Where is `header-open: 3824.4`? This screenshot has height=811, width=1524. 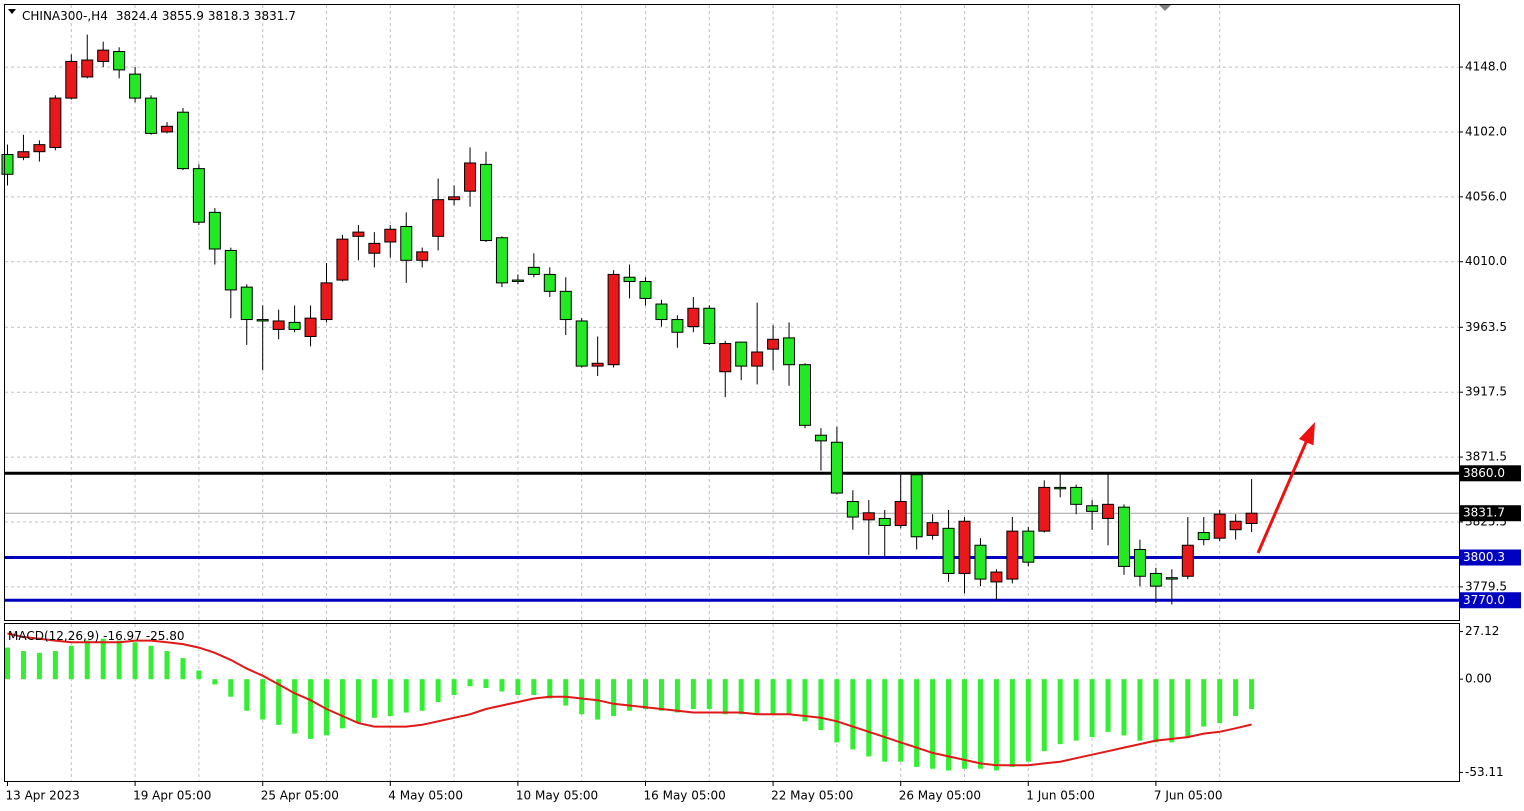 header-open: 3824.4 is located at coordinates (137, 16).